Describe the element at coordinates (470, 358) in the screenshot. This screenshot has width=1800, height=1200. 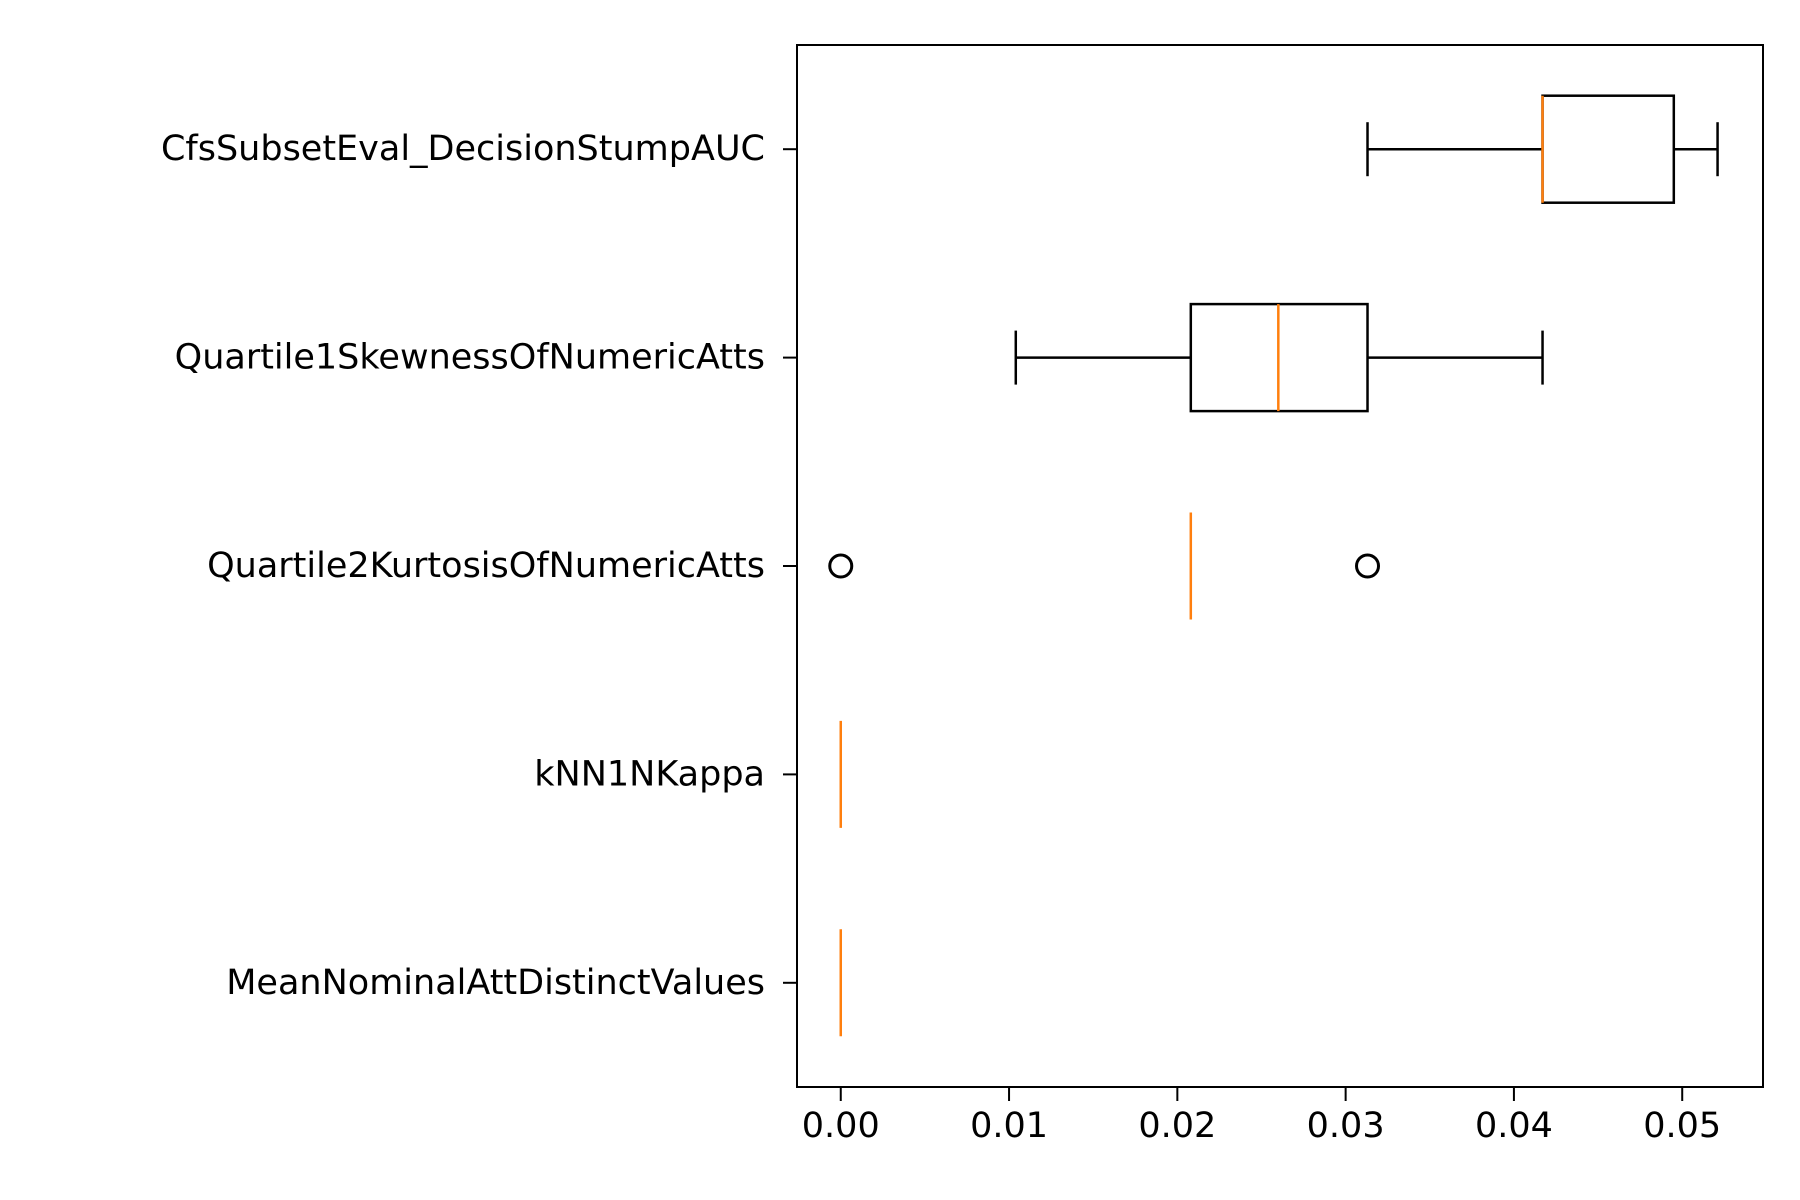
I see `y-tick-label: Quartile1SkewnessOfNumericAtts` at that location.